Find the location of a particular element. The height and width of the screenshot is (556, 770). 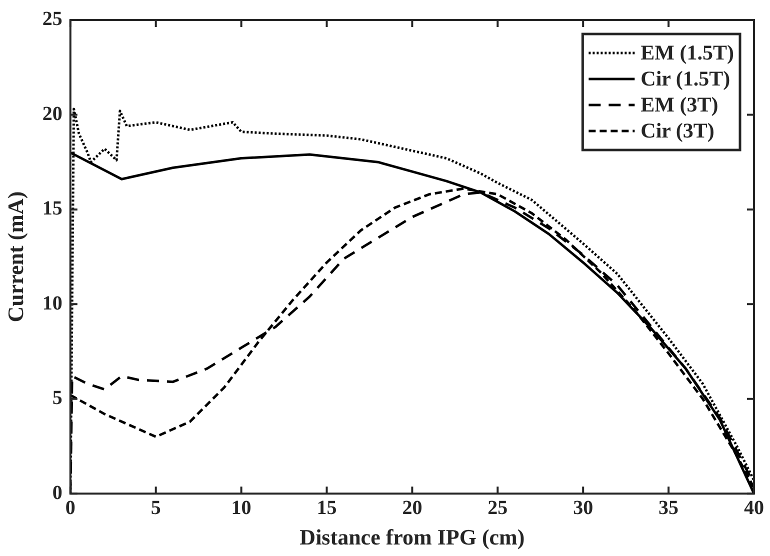

legend-label: EM (1.5T) is located at coordinates (687, 52).